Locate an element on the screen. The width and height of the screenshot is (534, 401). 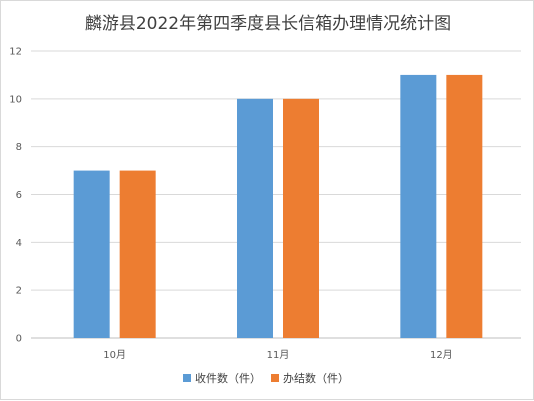
x-axis-ticks: 10月 11月 12月 is located at coordinates (277, 355).